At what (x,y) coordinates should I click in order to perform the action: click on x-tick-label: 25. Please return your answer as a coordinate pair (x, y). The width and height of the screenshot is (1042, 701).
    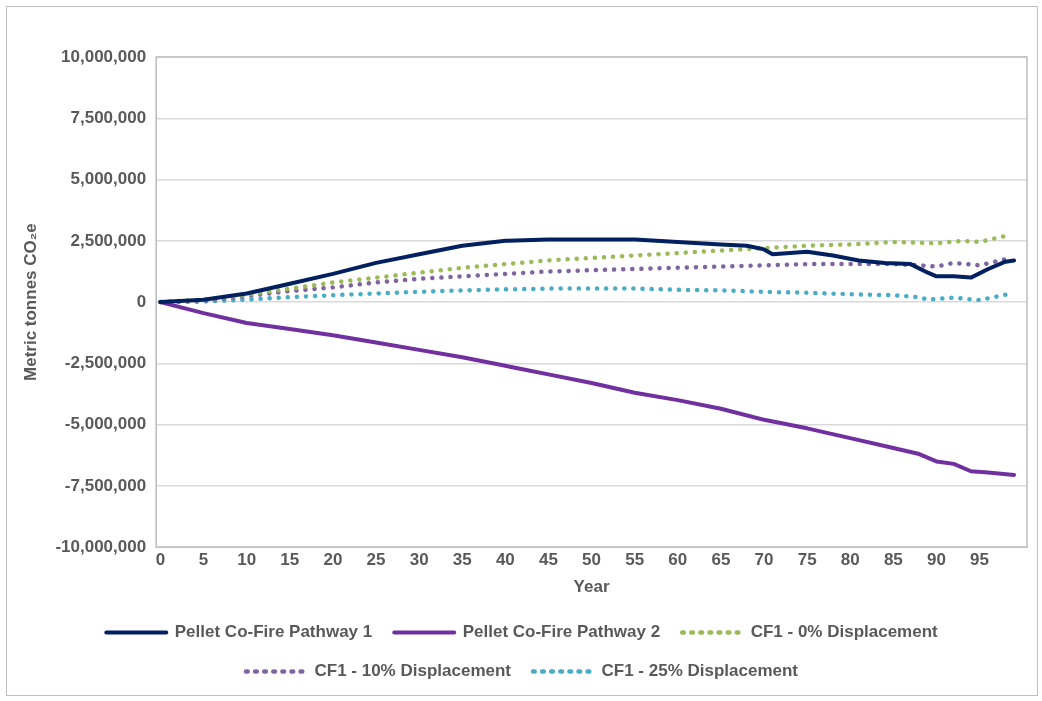
    Looking at the image, I should click on (376, 560).